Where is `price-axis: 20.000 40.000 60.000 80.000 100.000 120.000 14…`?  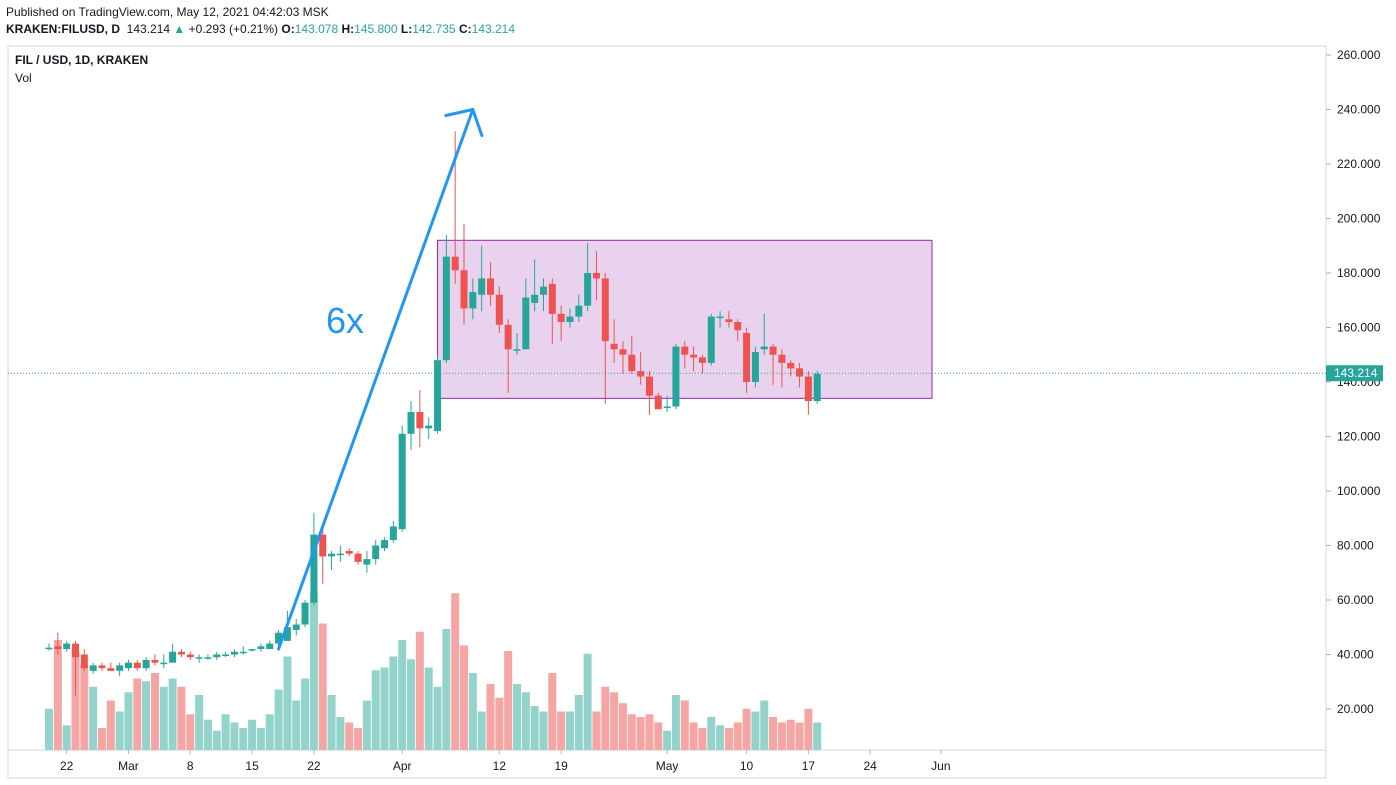
price-axis: 20.000 40.000 60.000 80.000 100.000 120.000 14… is located at coordinates (1353, 382).